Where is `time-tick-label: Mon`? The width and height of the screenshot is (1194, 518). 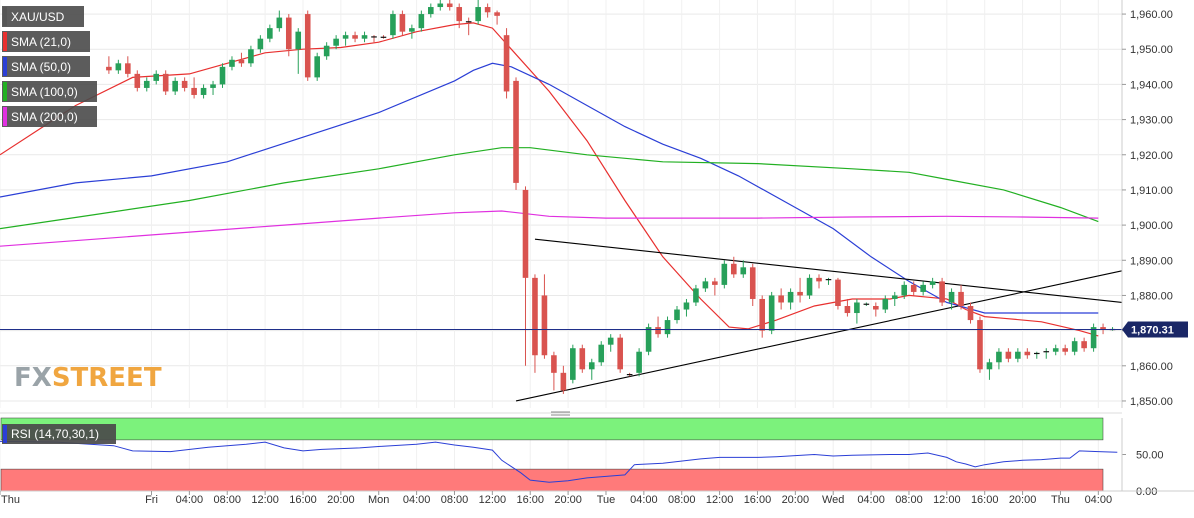 time-tick-label: Mon is located at coordinates (378, 500).